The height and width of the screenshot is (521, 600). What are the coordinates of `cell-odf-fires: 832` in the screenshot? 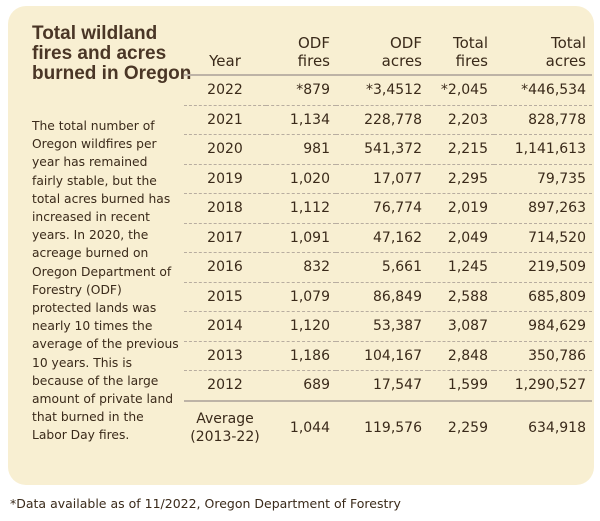 It's located at (301, 267).